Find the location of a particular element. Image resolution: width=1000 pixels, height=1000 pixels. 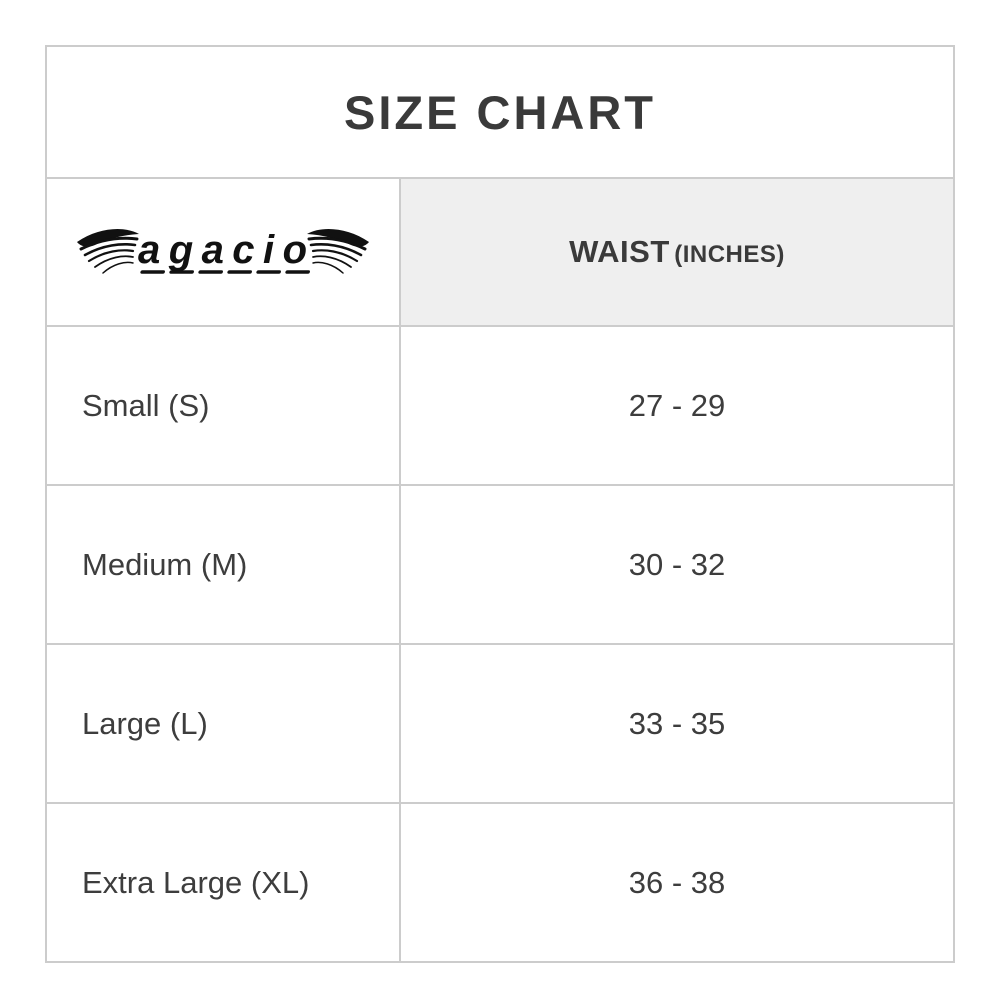

table-row: Medium (M) 30 - 32 is located at coordinates (500, 564).